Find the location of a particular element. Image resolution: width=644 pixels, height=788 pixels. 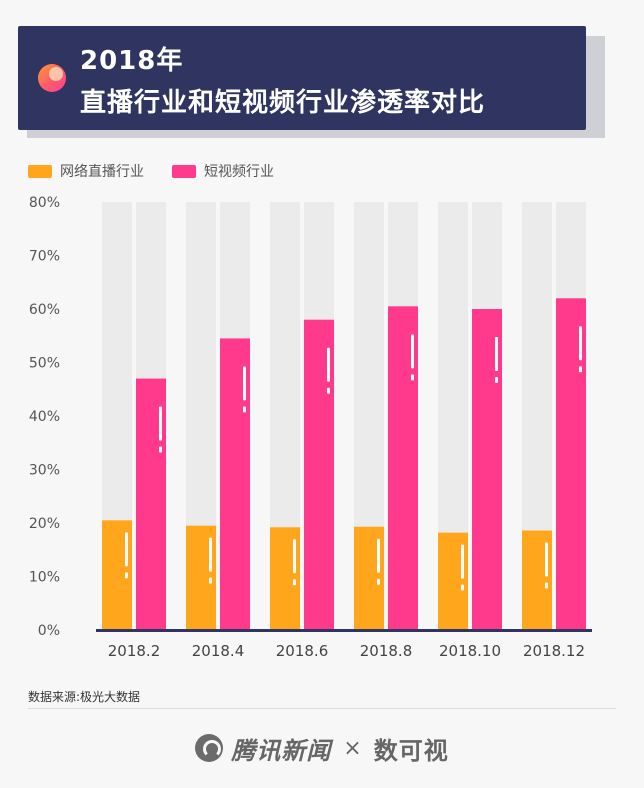

x-tick-label: 2018.12 is located at coordinates (554, 651).